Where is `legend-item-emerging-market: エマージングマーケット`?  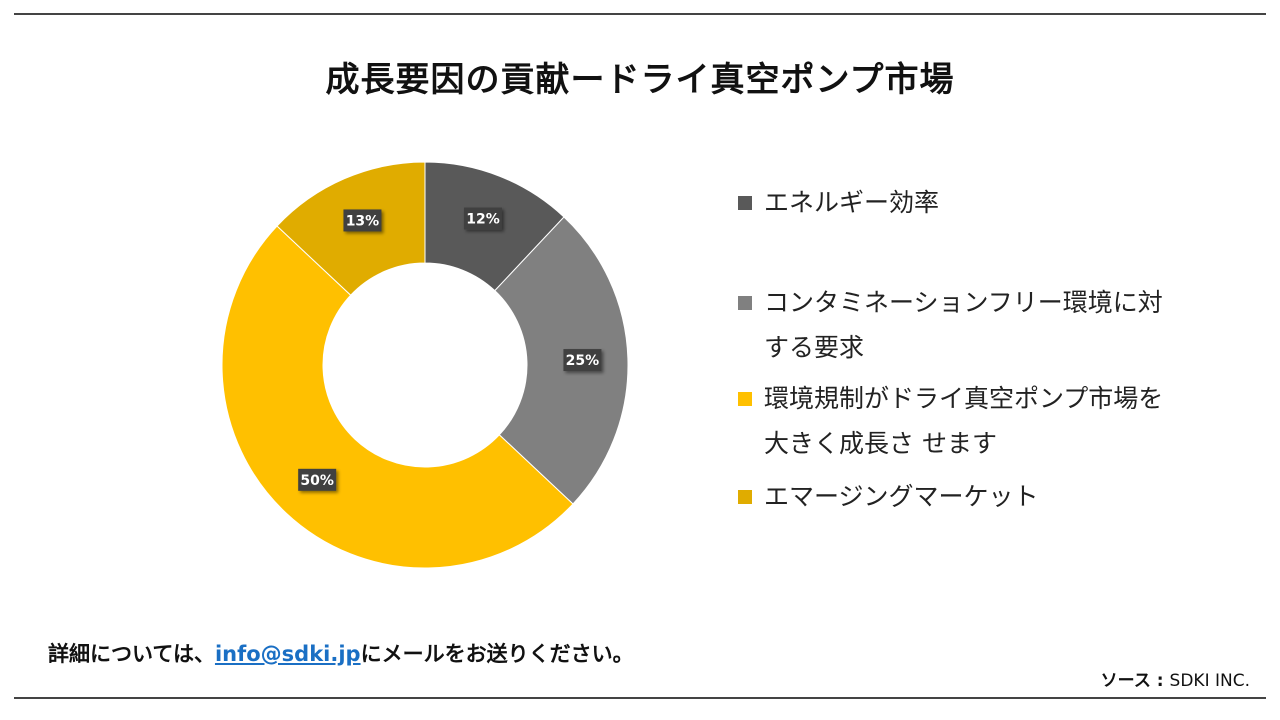 legend-item-emerging-market: エマージングマーケット is located at coordinates (973, 496).